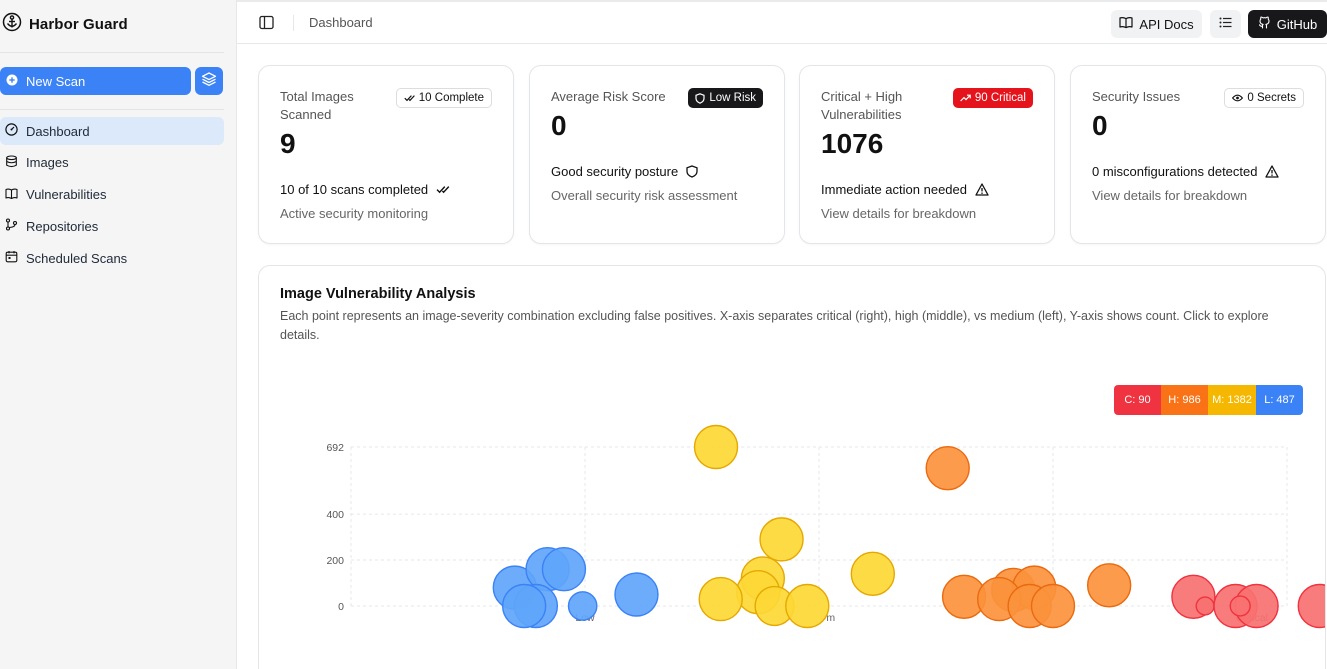 The width and height of the screenshot is (1327, 669). I want to click on github-icon, so click(1264, 24).